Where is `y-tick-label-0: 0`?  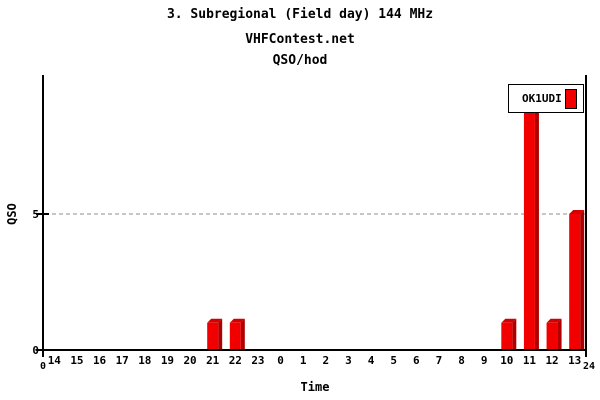 y-tick-label-0: 0 is located at coordinates (35, 350).